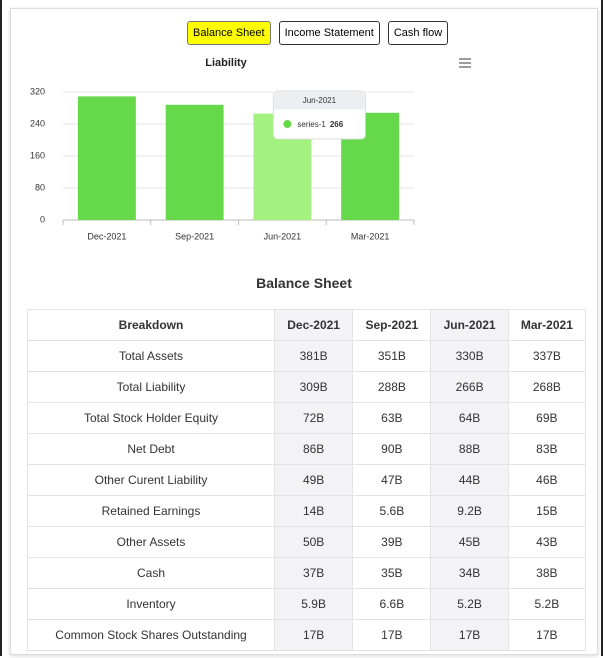 This screenshot has height=658, width=605. I want to click on row: Total Assets 381B 351B 330B 337B, so click(307, 356).